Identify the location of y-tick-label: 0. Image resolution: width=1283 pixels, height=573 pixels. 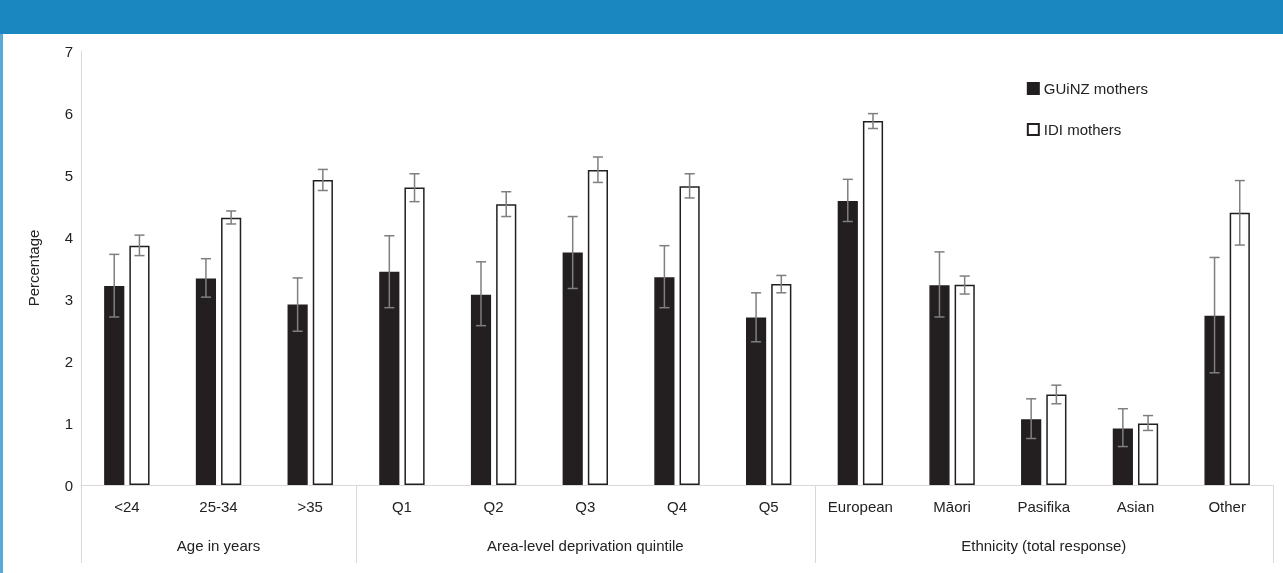
(68, 485).